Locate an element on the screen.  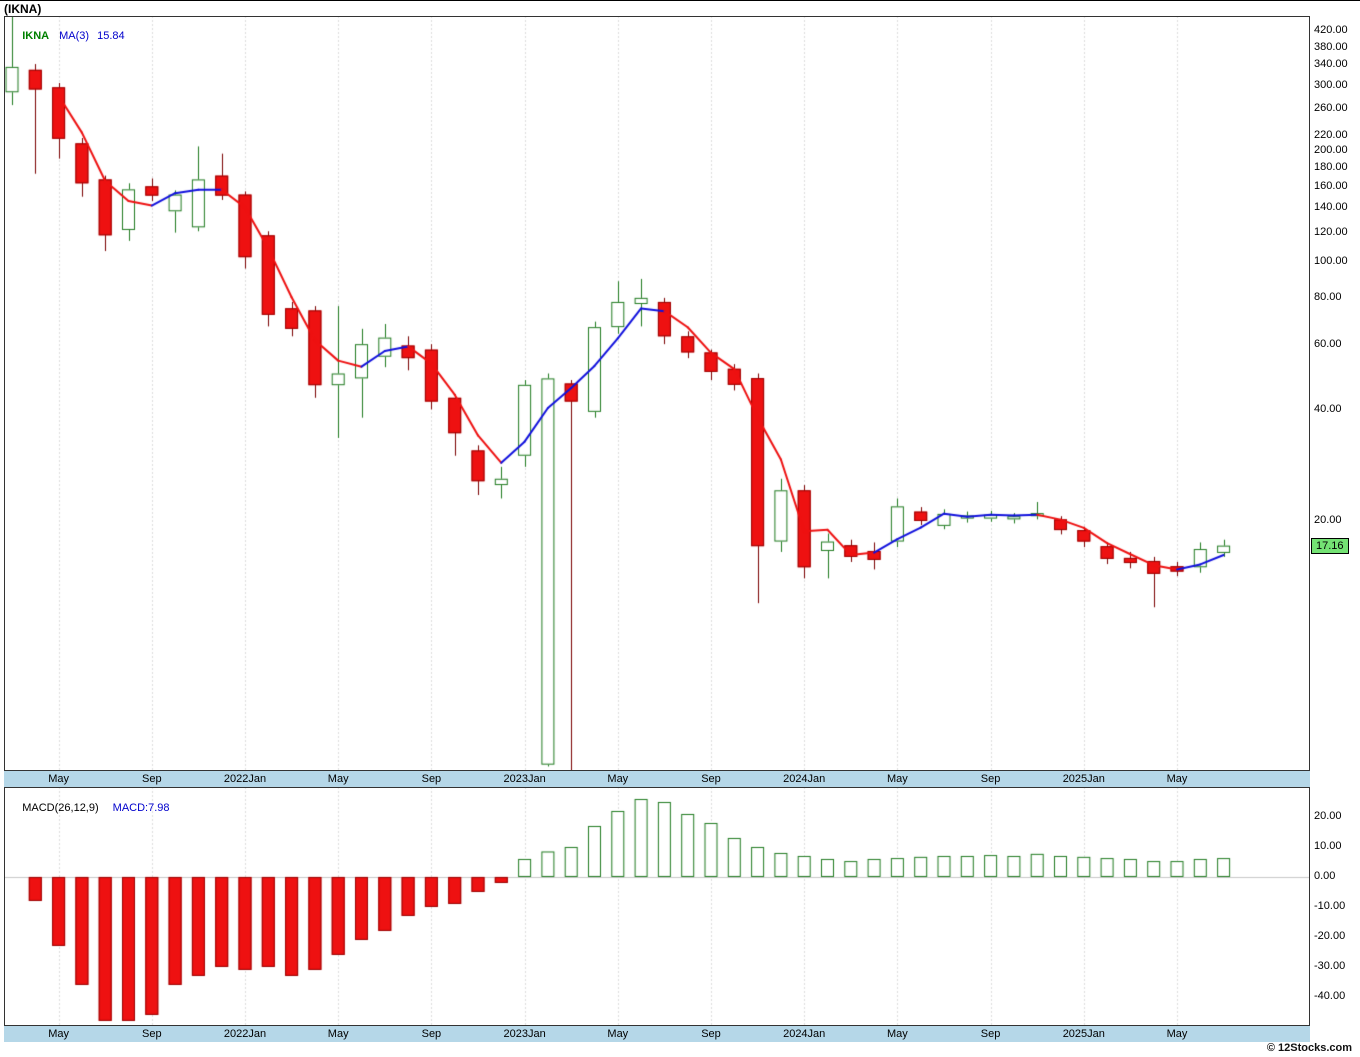
legend-symbol: IKNA is located at coordinates (36, 36).